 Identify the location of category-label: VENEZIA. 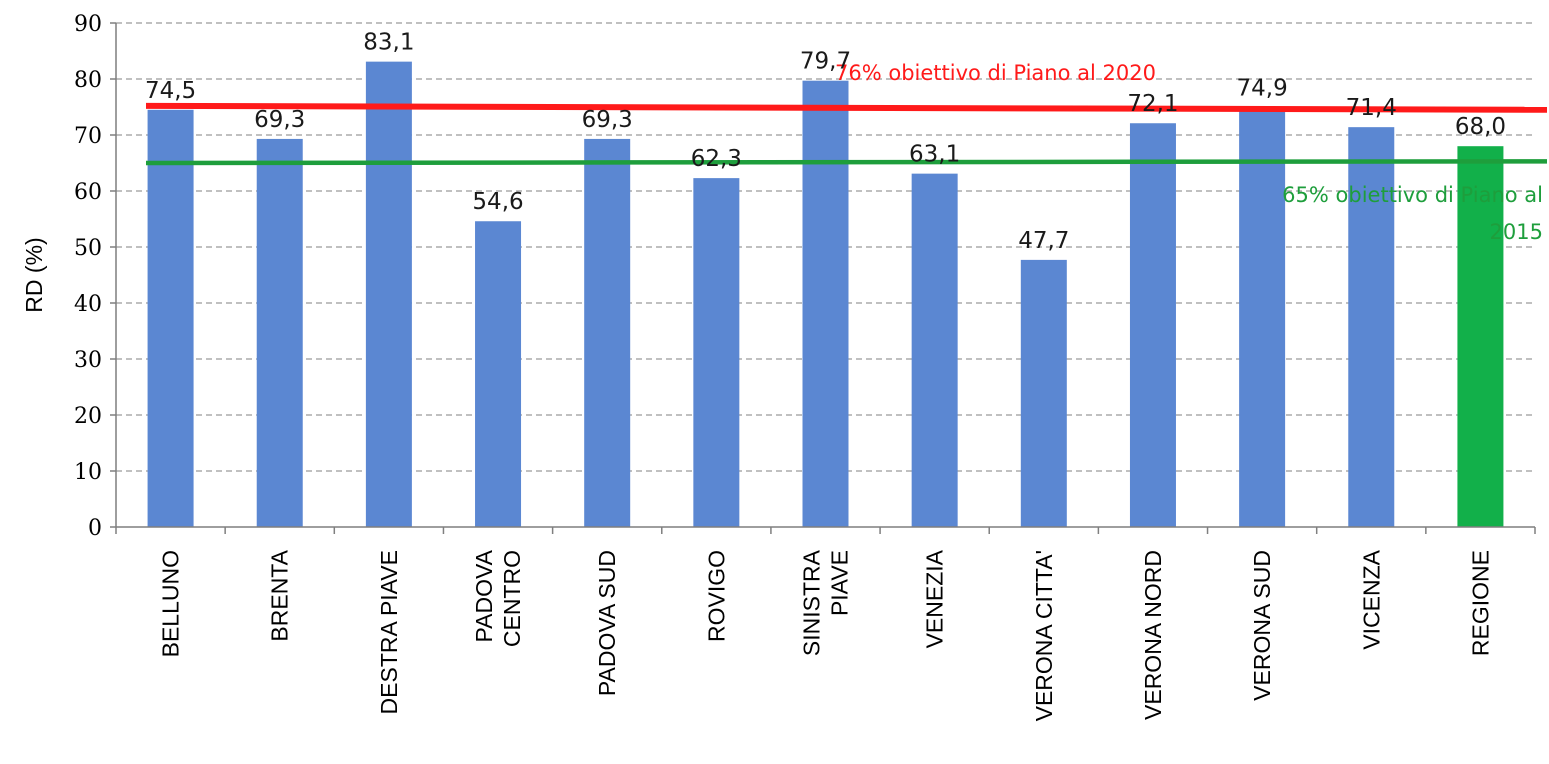
(935, 598).